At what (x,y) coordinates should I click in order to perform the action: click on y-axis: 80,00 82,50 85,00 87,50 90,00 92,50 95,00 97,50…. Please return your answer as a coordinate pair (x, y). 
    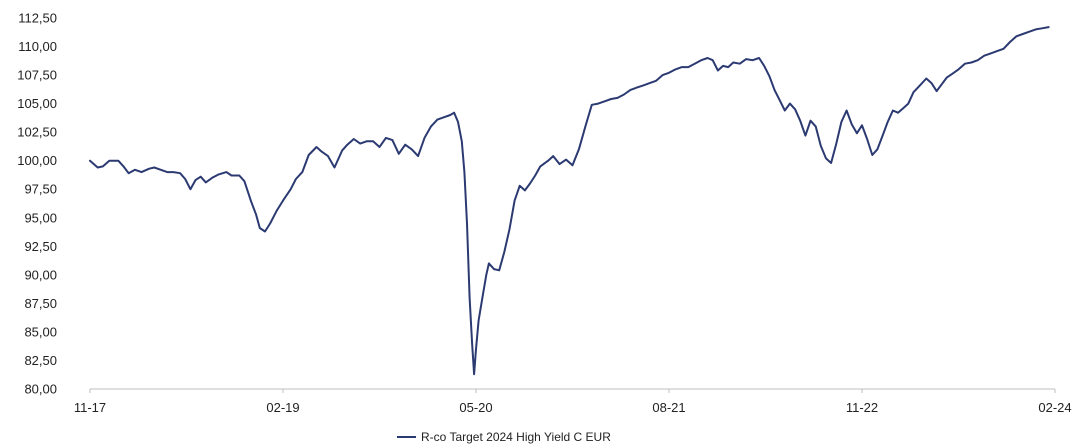
    Looking at the image, I should click on (37, 204).